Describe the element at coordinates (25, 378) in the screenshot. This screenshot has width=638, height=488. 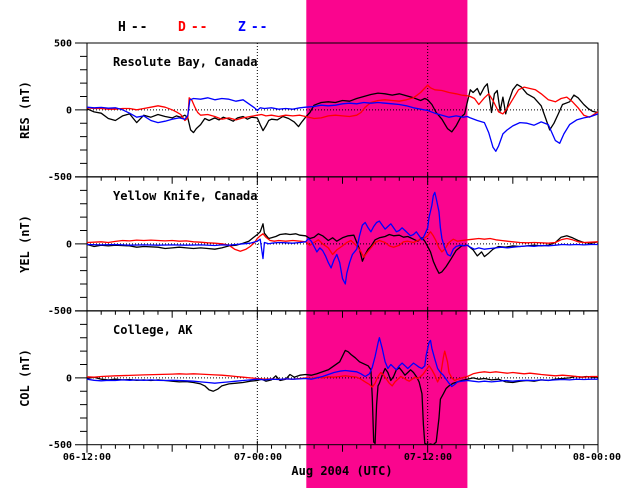
I see `y-axis-label-col: COL (nT)` at that location.